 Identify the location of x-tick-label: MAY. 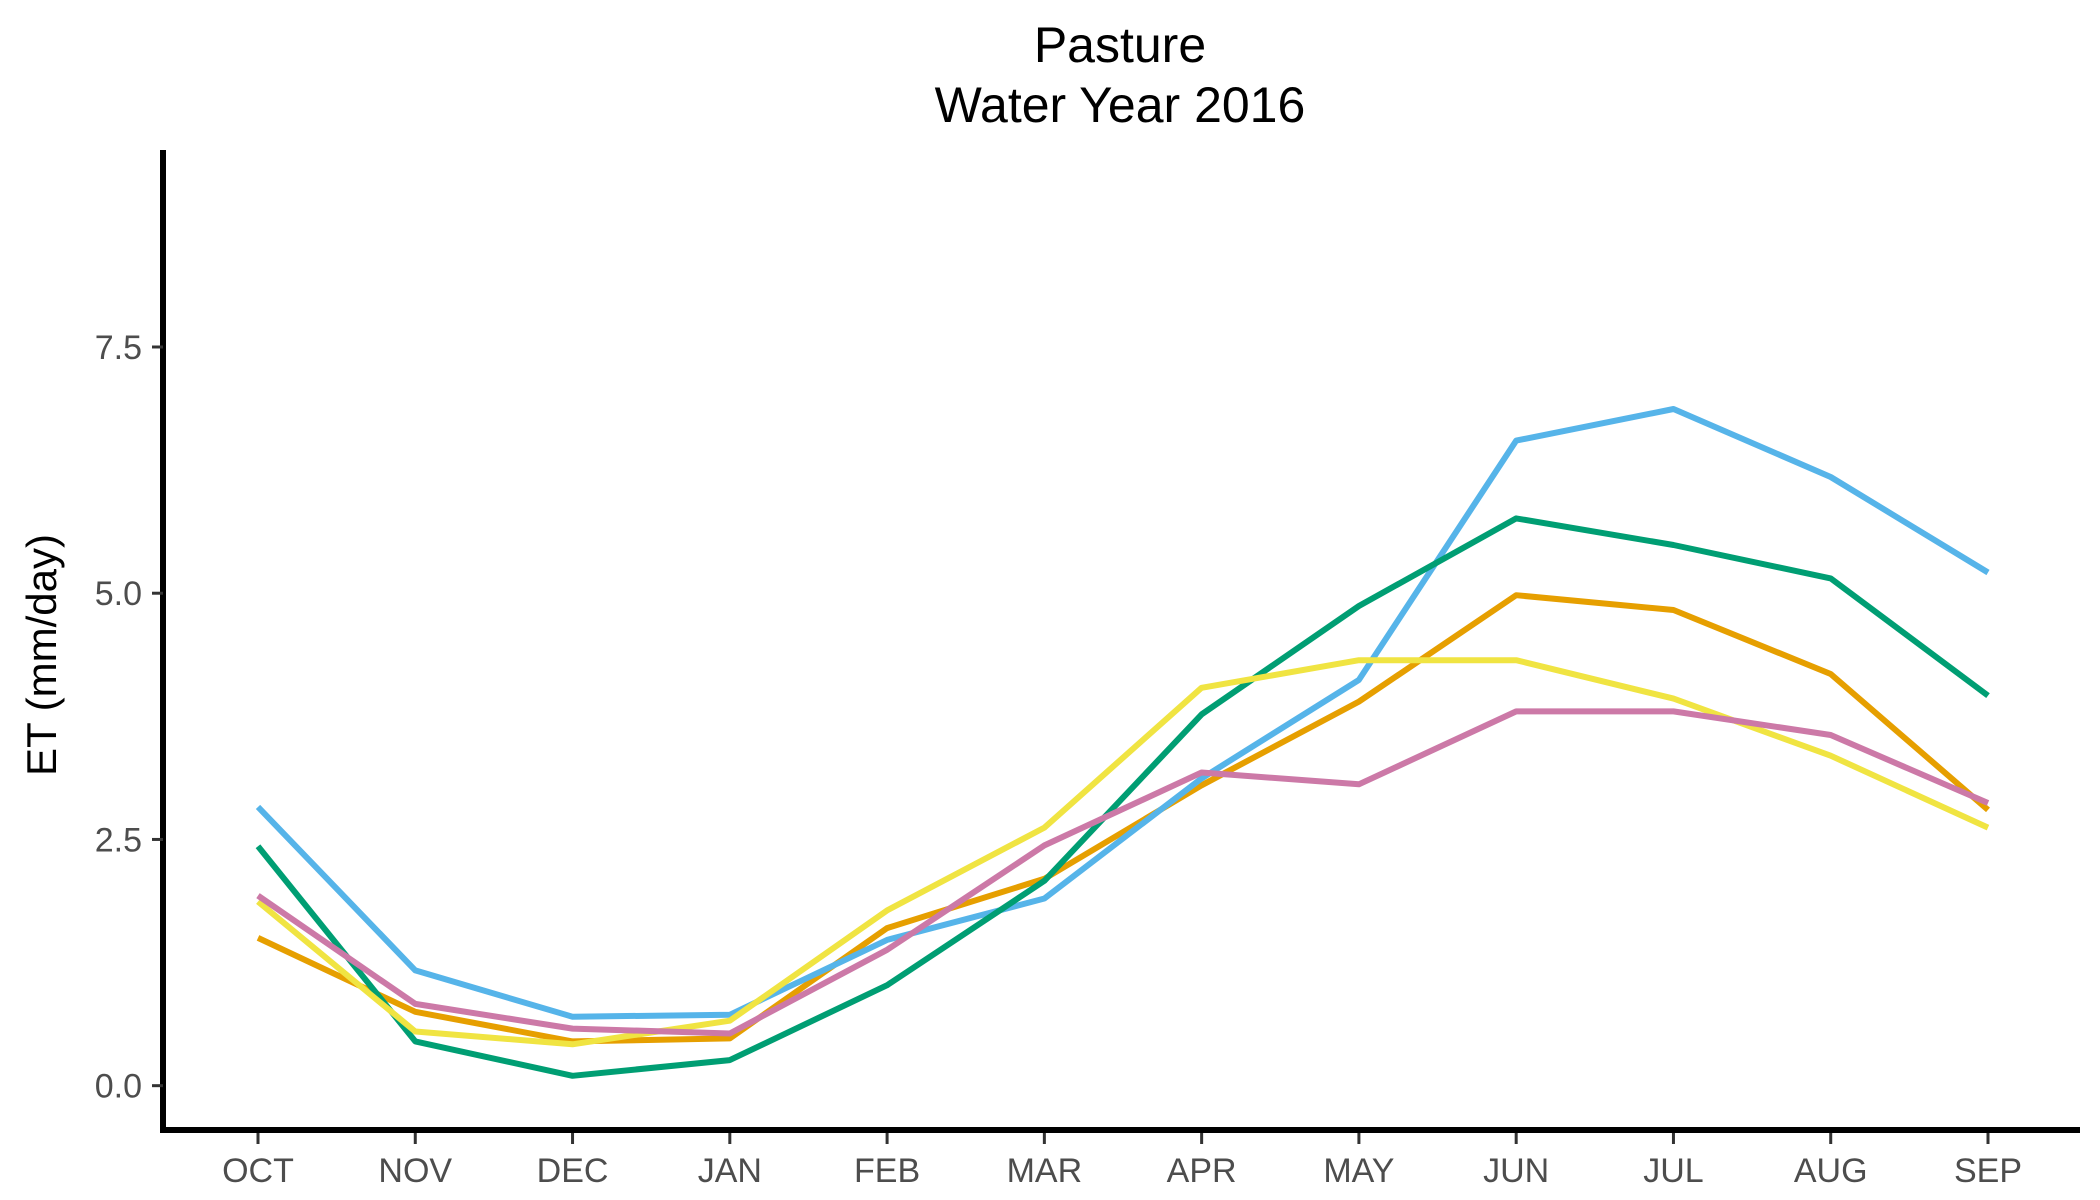
(1358, 1171).